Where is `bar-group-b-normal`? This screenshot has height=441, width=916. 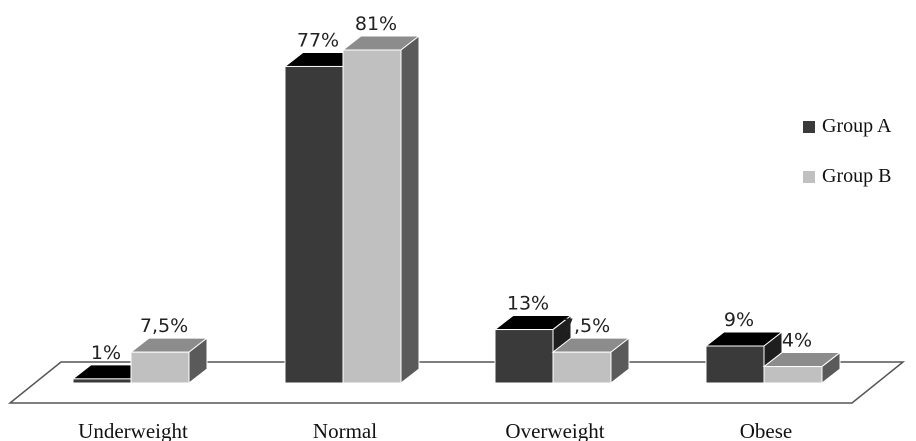 bar-group-b-normal is located at coordinates (381, 209).